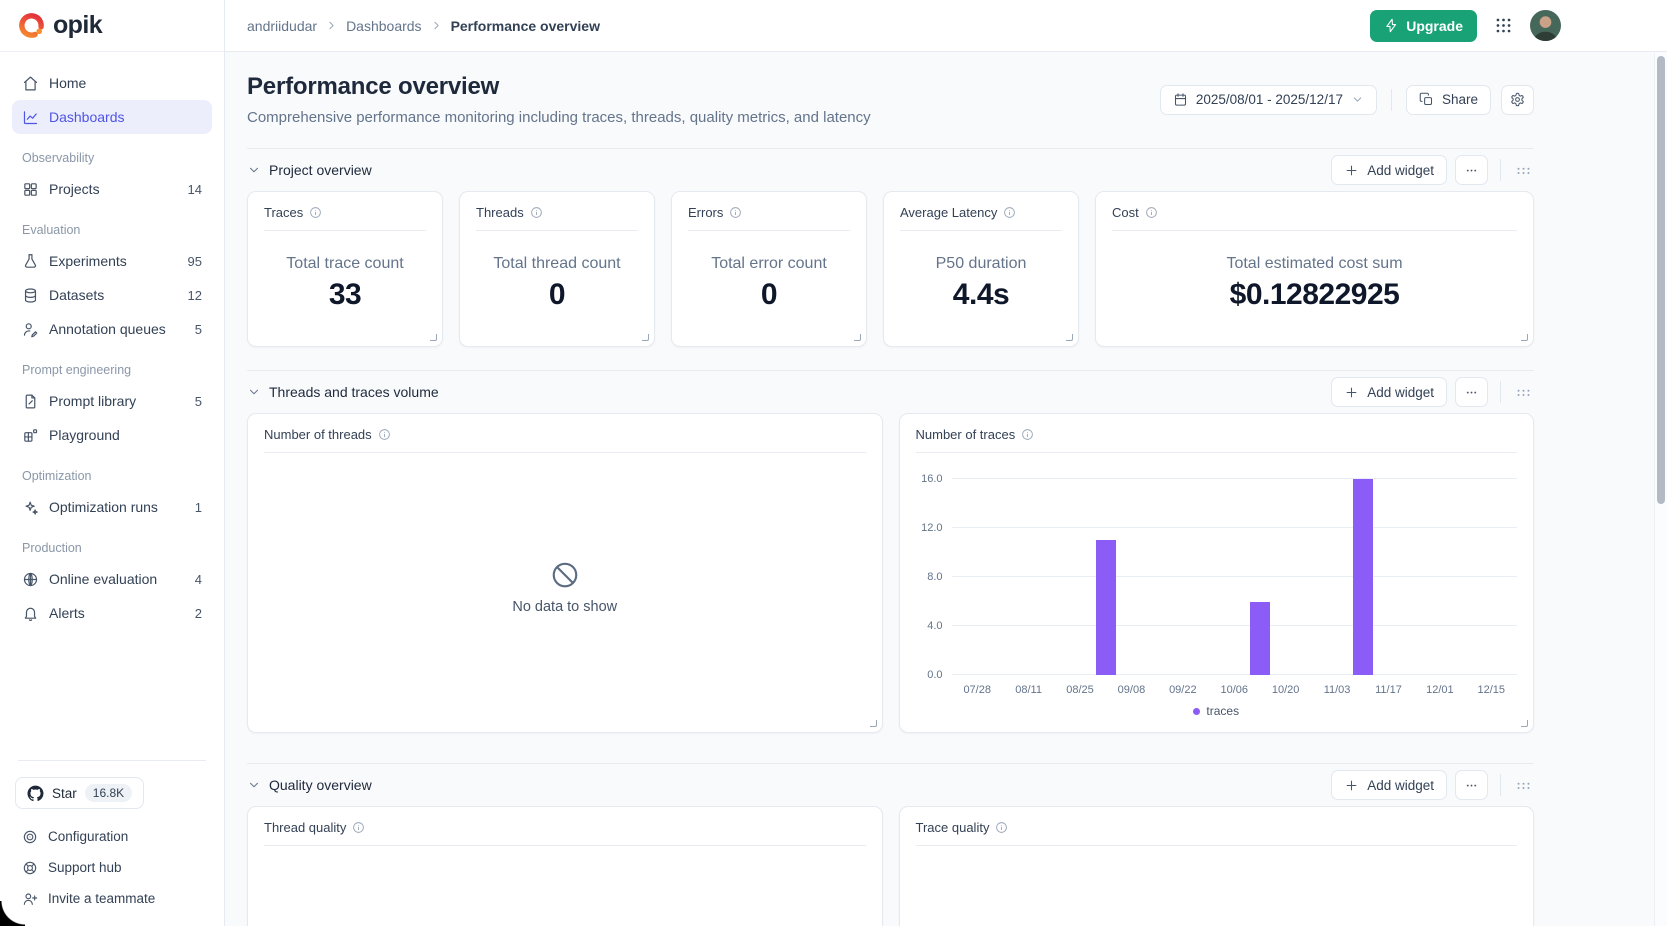  I want to click on sidebar-link-support-hub: Support hub, so click(112, 867).